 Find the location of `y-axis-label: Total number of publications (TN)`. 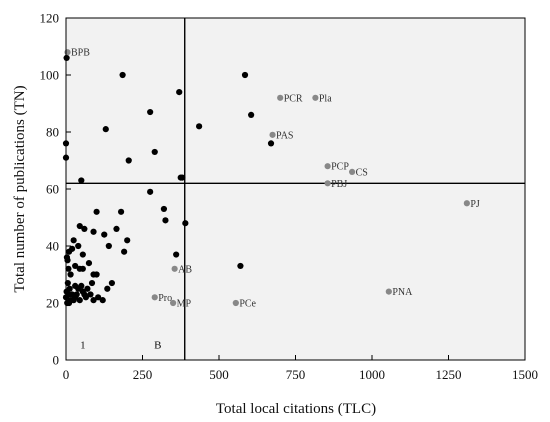

y-axis-label: Total number of publications (TN) is located at coordinates (20, 188).